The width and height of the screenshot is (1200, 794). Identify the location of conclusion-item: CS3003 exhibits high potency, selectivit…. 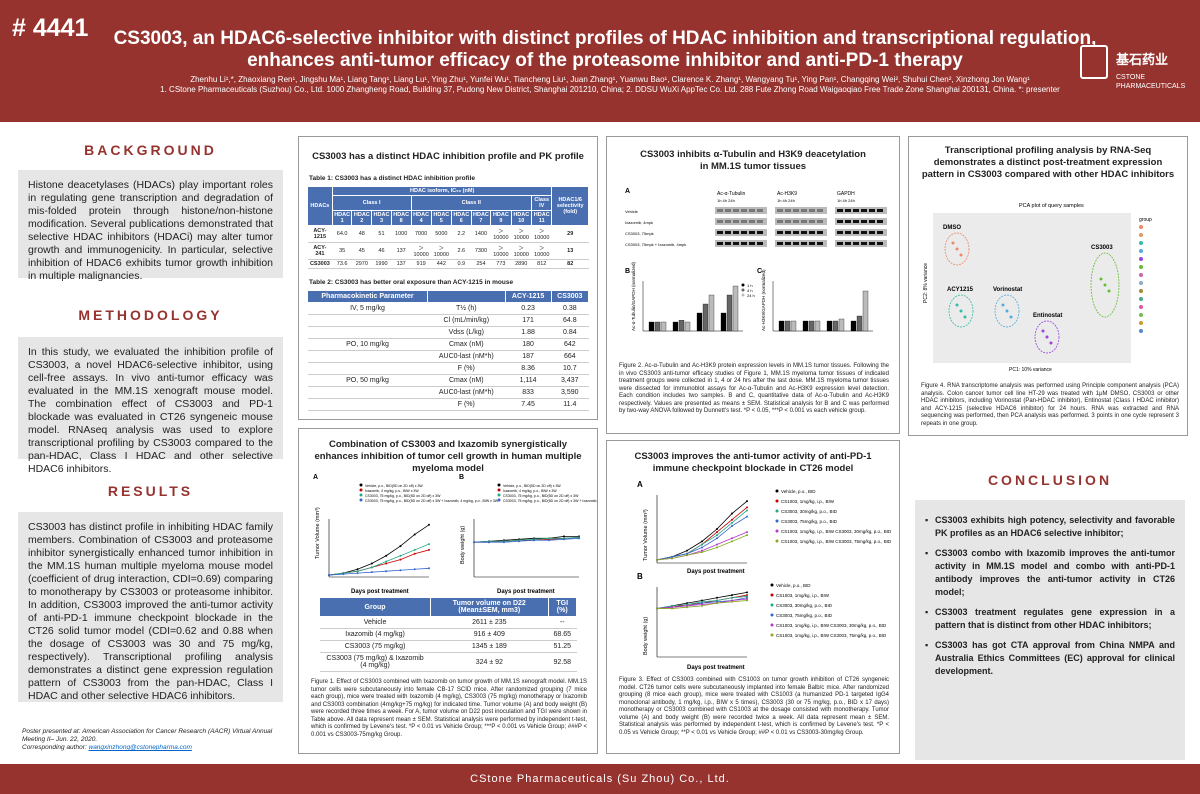
(1050, 527).